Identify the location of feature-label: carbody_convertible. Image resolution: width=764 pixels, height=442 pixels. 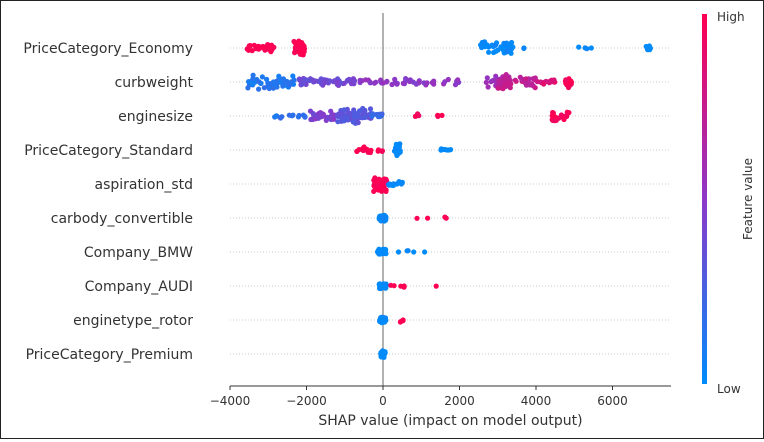
(122, 219).